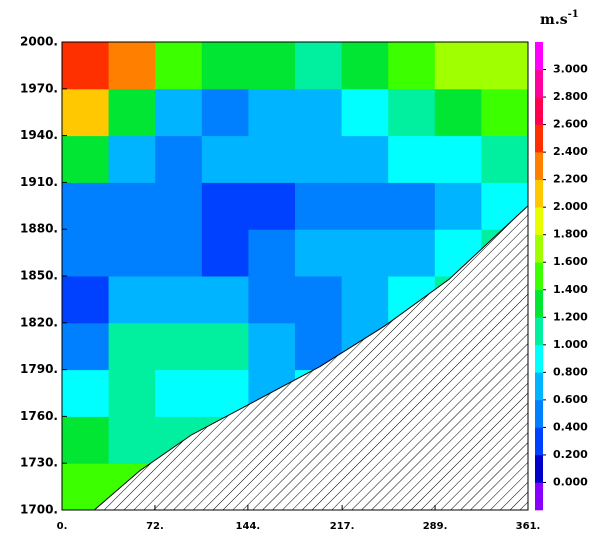 The width and height of the screenshot is (608, 536). Describe the element at coordinates (39, 369) in the screenshot. I see `y-tick-label: 1790.` at that location.